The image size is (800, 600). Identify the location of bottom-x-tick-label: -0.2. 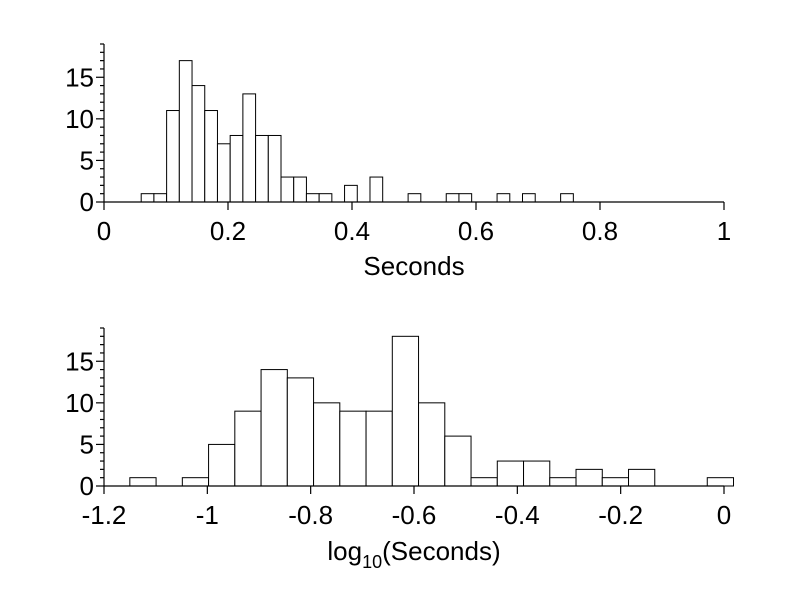
(620, 515).